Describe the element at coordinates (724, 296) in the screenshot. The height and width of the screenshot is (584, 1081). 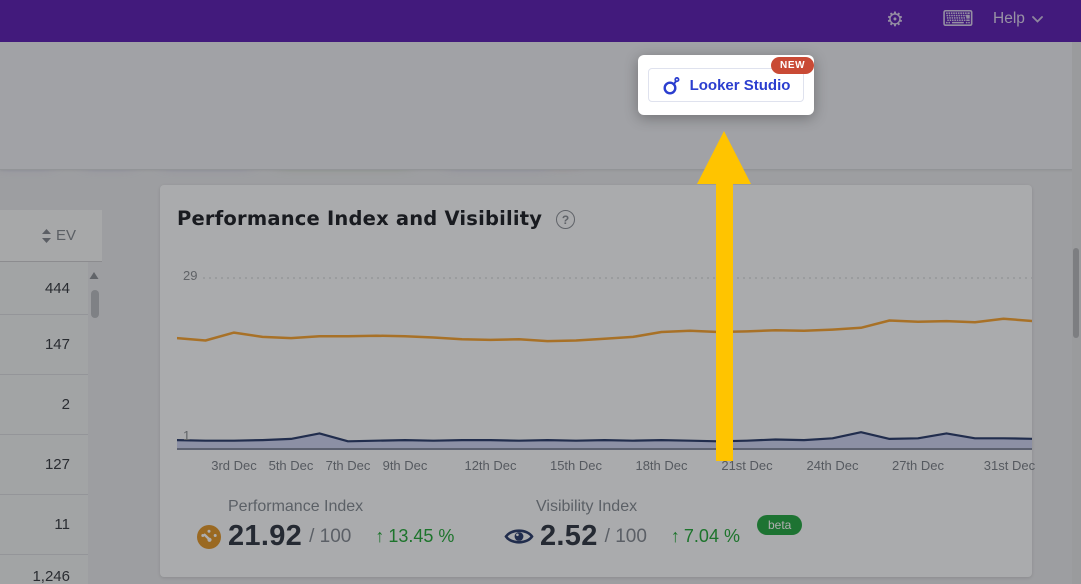
I see `annotation-arrow` at that location.